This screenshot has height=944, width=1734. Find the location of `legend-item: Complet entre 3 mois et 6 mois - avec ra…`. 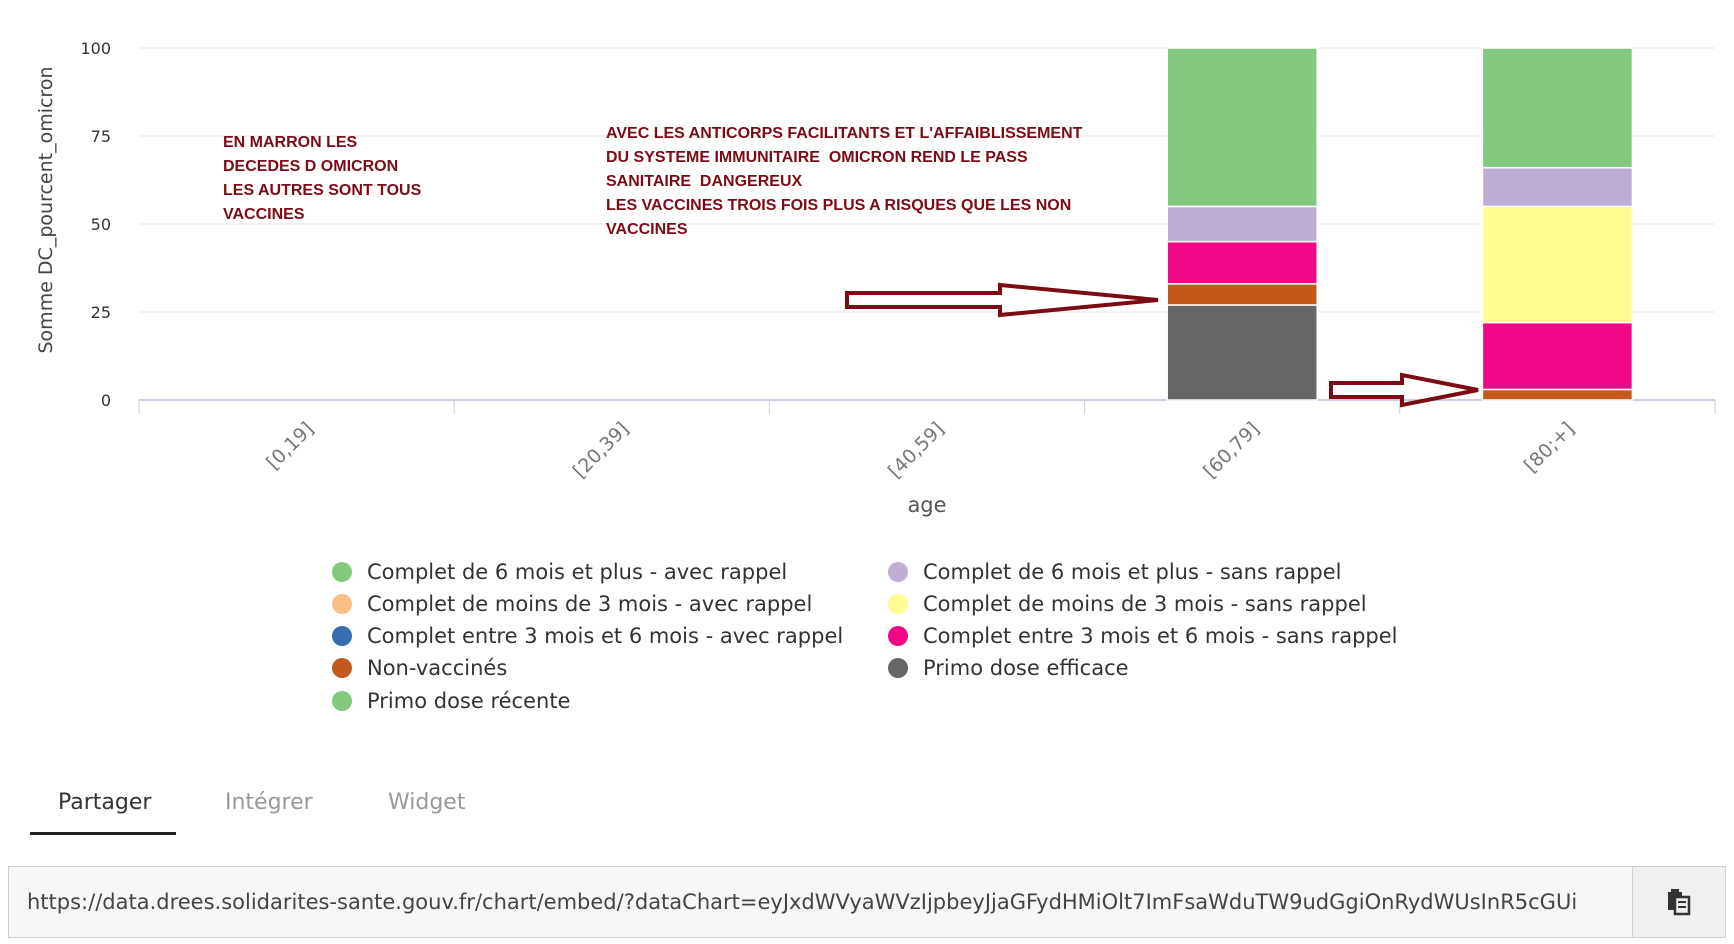

legend-item: Complet entre 3 mois et 6 mois - avec ra… is located at coordinates (587, 636).